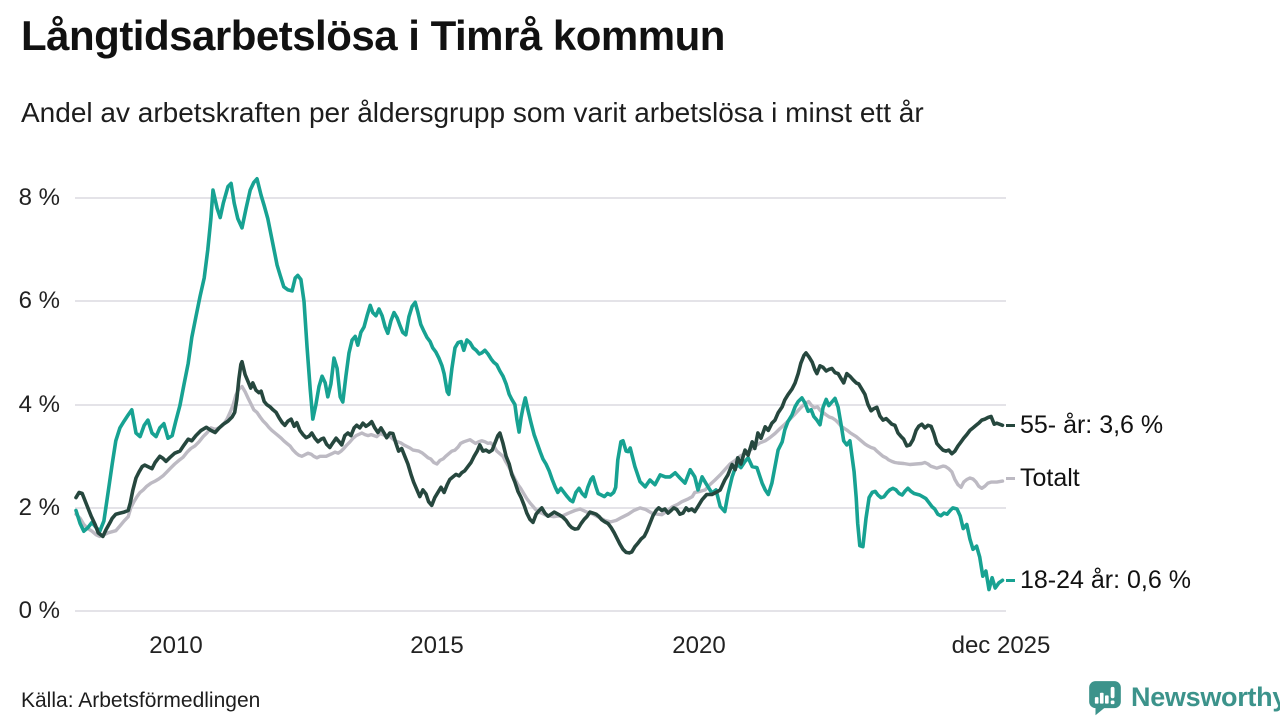  What do you see at coordinates (699, 645) in the screenshot?
I see `x-tick-label-2020: 2020` at bounding box center [699, 645].